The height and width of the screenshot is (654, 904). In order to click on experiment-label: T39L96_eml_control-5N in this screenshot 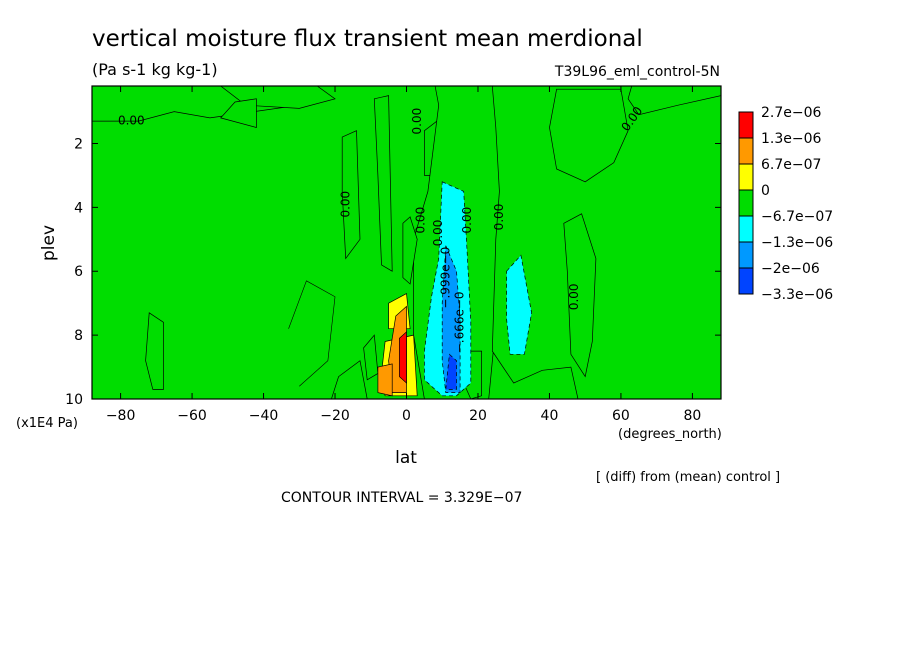, I will do `click(637, 72)`.